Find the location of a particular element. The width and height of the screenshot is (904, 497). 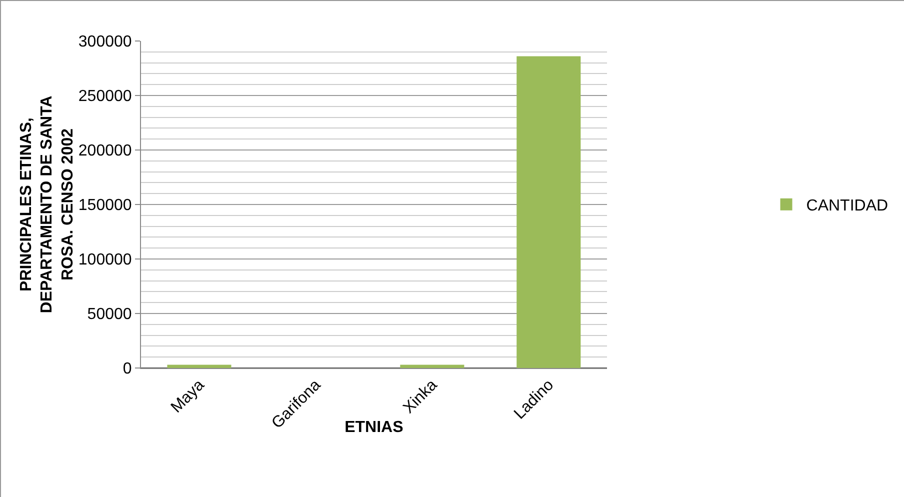

y-tick-label: 100000 is located at coordinates (105, 260).